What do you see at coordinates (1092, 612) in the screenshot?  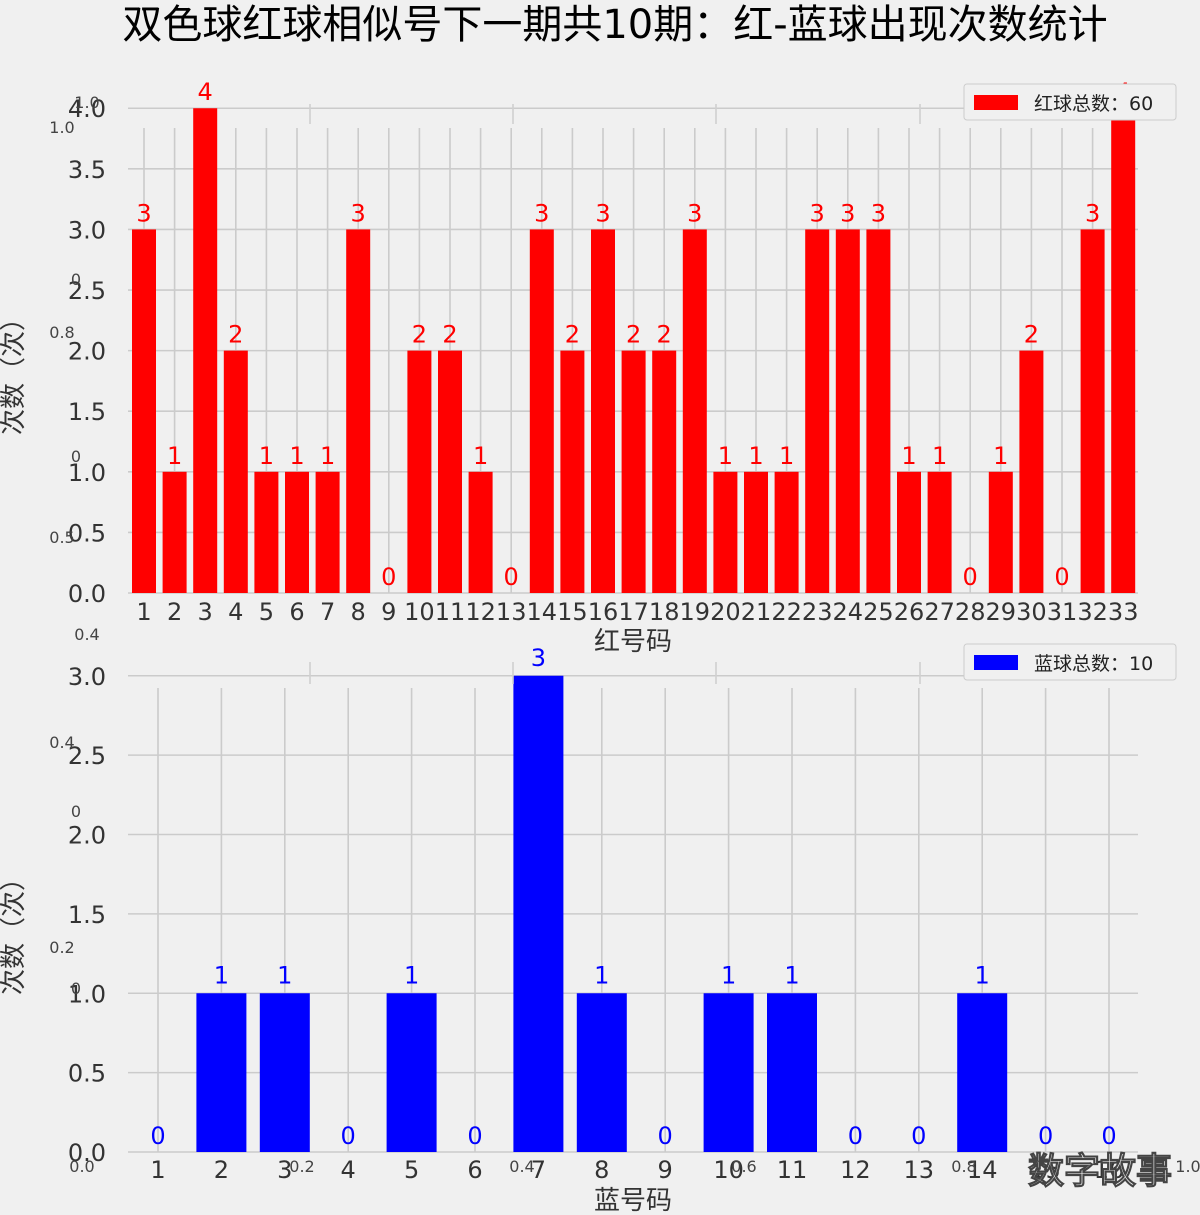 I see `red-x-tick-label: 32` at bounding box center [1092, 612].